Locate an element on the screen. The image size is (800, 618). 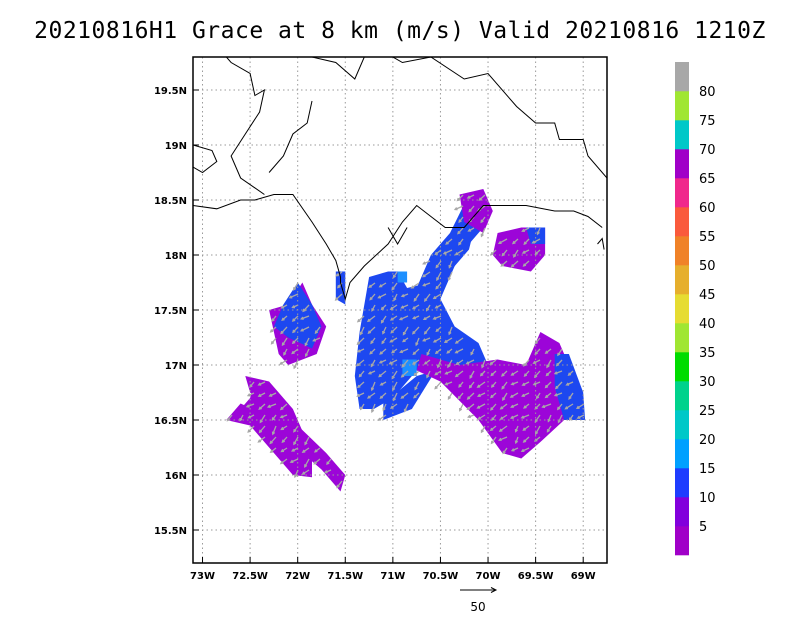
y-tick-label: 19N is located at coordinates (176, 146).